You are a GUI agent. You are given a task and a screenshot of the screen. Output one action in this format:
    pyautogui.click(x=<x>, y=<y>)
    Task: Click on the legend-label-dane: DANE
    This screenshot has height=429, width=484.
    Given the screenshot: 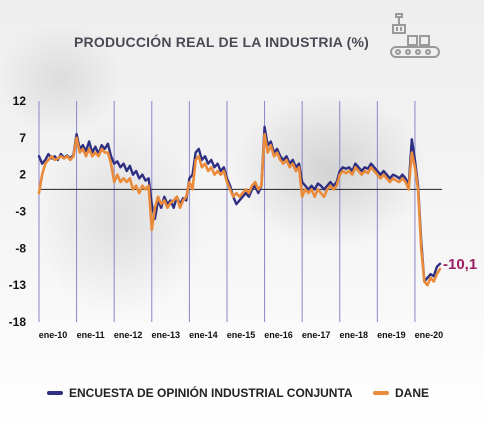 What is the action you would take?
    pyautogui.click(x=412, y=393)
    